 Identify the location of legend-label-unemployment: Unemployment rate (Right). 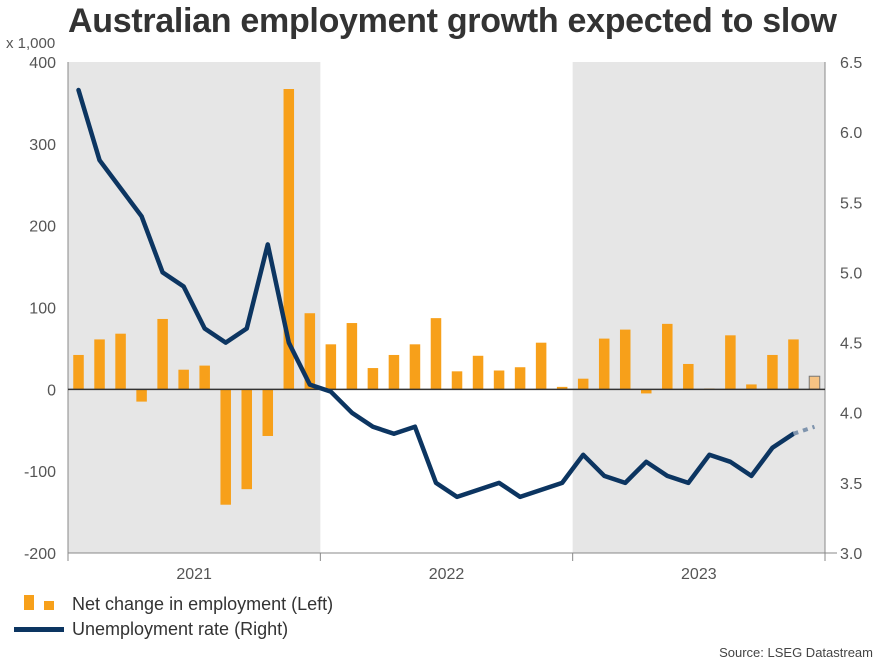
(180, 629).